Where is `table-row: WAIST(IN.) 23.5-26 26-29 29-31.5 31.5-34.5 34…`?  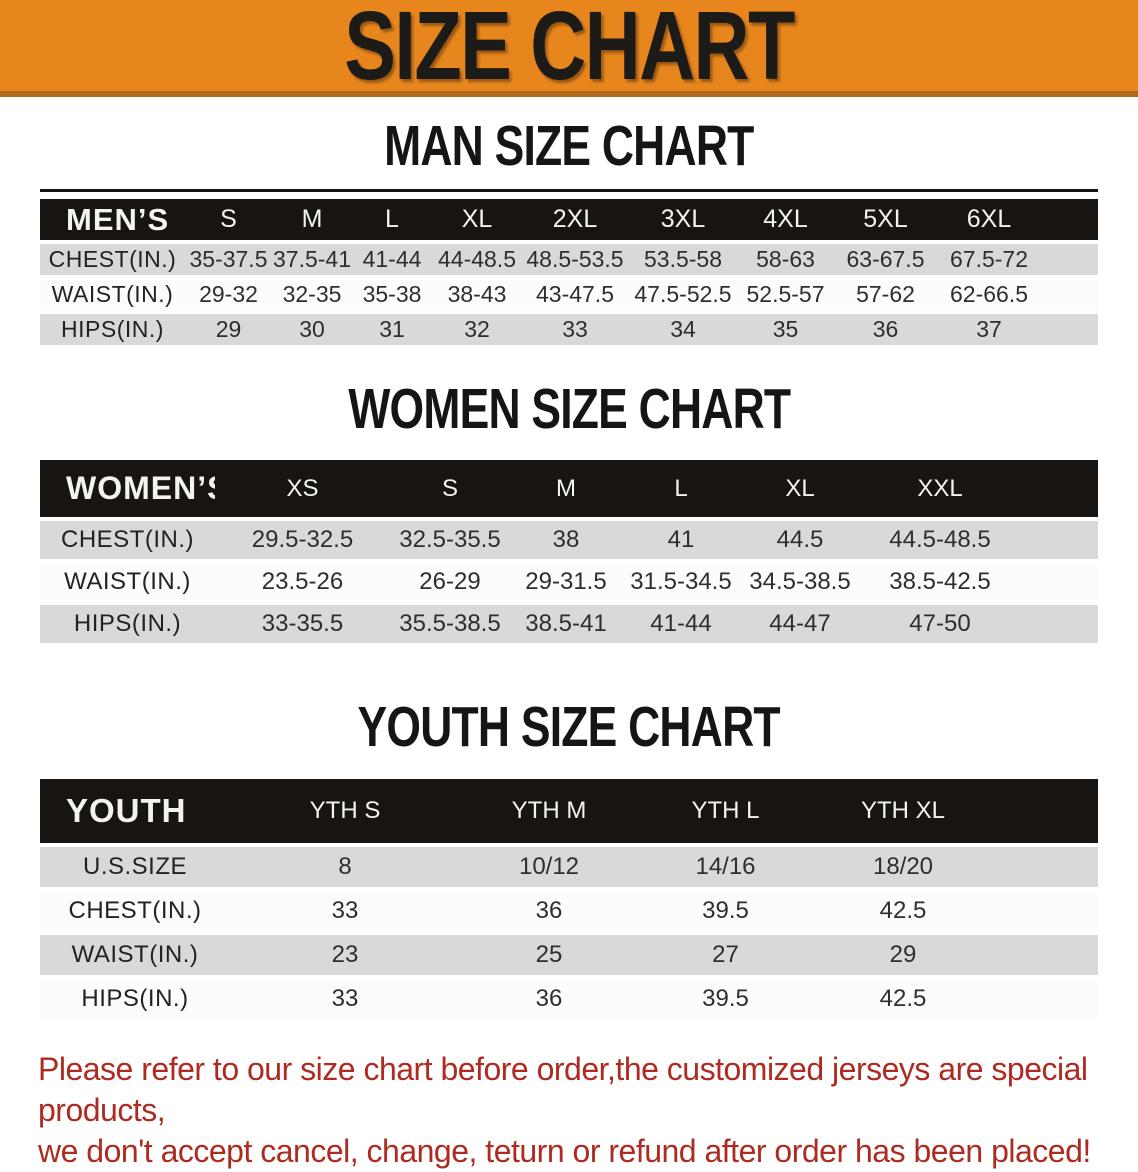
table-row: WAIST(IN.) 23.5-26 26-29 29-31.5 31.5-34.5 34… is located at coordinates (569, 582).